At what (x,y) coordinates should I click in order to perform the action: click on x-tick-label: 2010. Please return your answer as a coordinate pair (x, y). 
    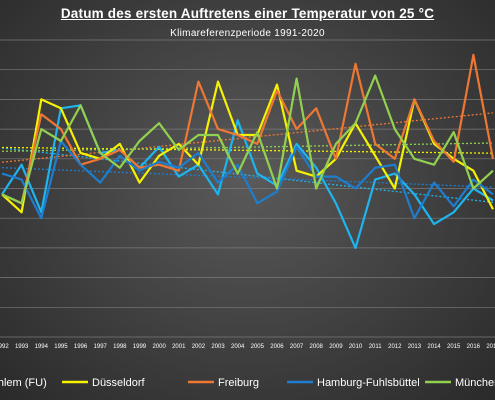
    Looking at the image, I should click on (356, 347).